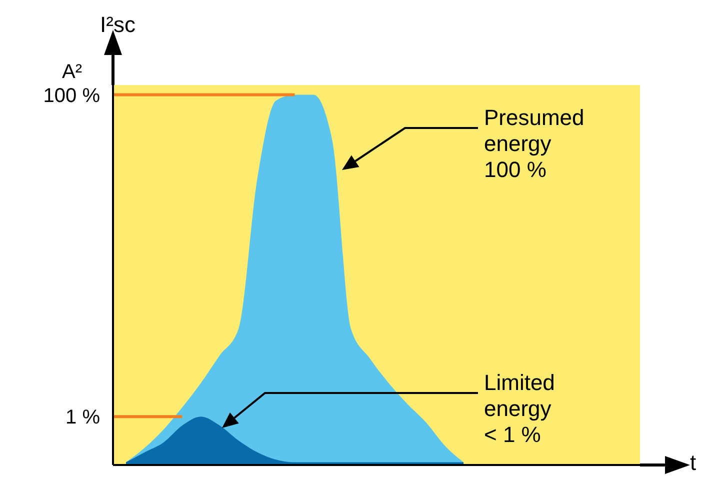  I want to click on y-tick-label: 1 %, so click(83, 417).